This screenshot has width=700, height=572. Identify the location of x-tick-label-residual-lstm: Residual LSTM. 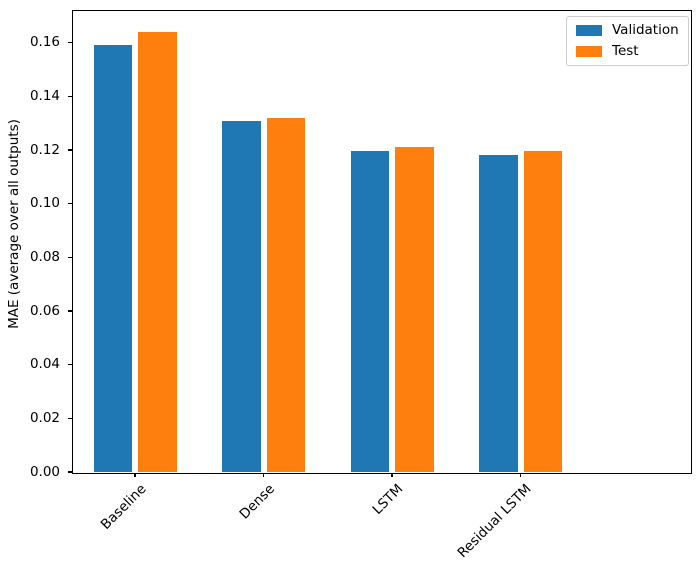
(494, 521).